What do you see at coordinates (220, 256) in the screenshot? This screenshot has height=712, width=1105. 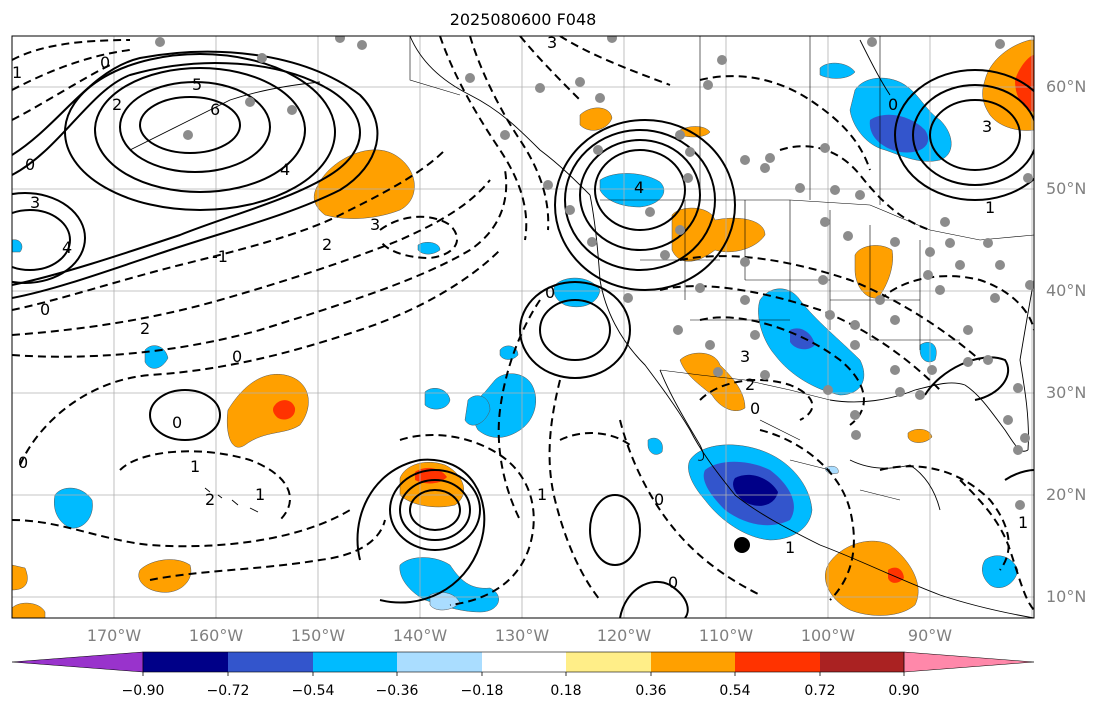 I see `contour-label: -1` at bounding box center [220, 256].